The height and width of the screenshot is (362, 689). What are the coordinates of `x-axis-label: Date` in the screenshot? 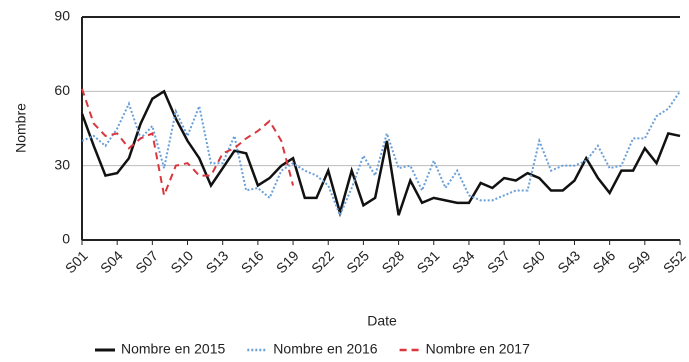 It's located at (382, 321).